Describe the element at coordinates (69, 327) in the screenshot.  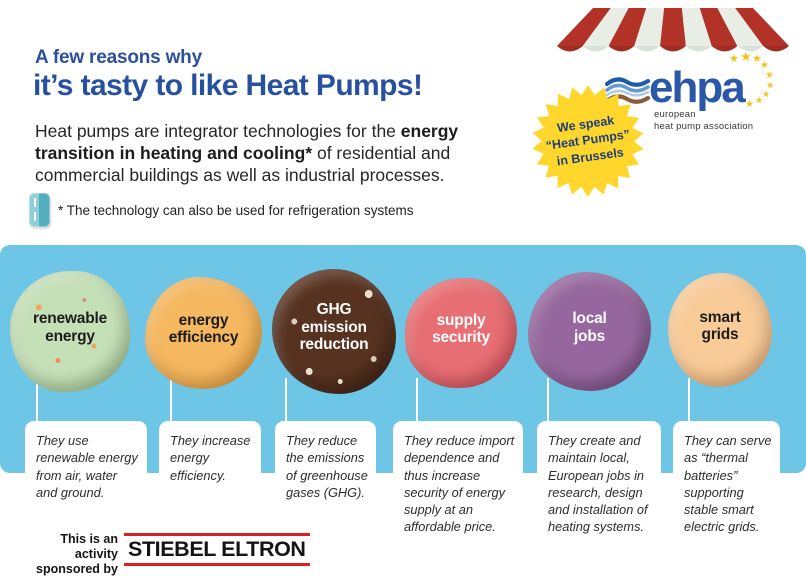
I see `scoop-label: renewable energy` at that location.